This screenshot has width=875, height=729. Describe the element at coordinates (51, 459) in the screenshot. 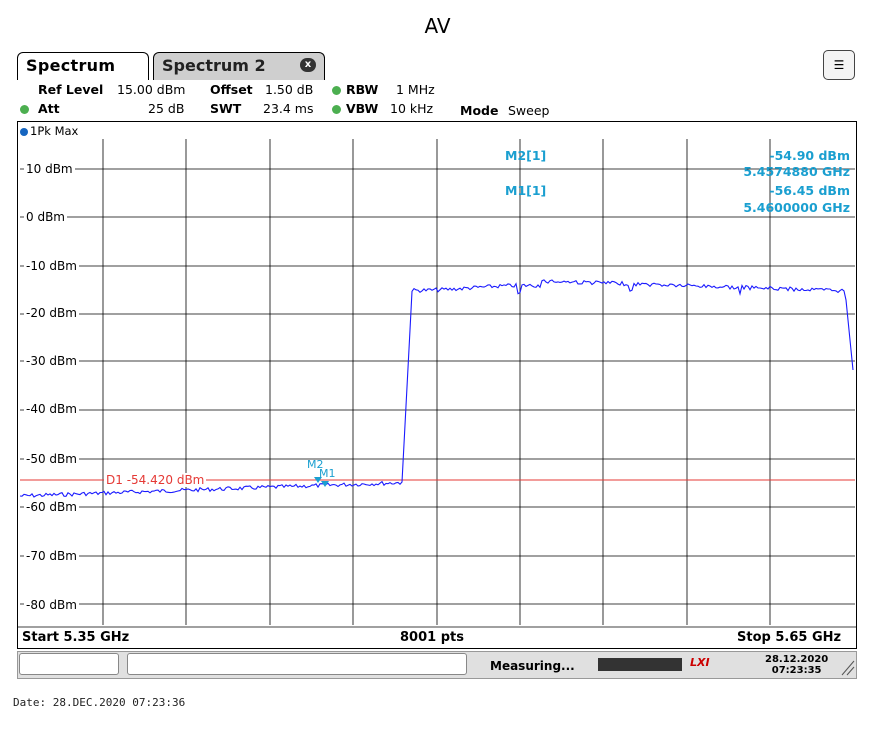

I see `y-tick: -50 dBm` at that location.